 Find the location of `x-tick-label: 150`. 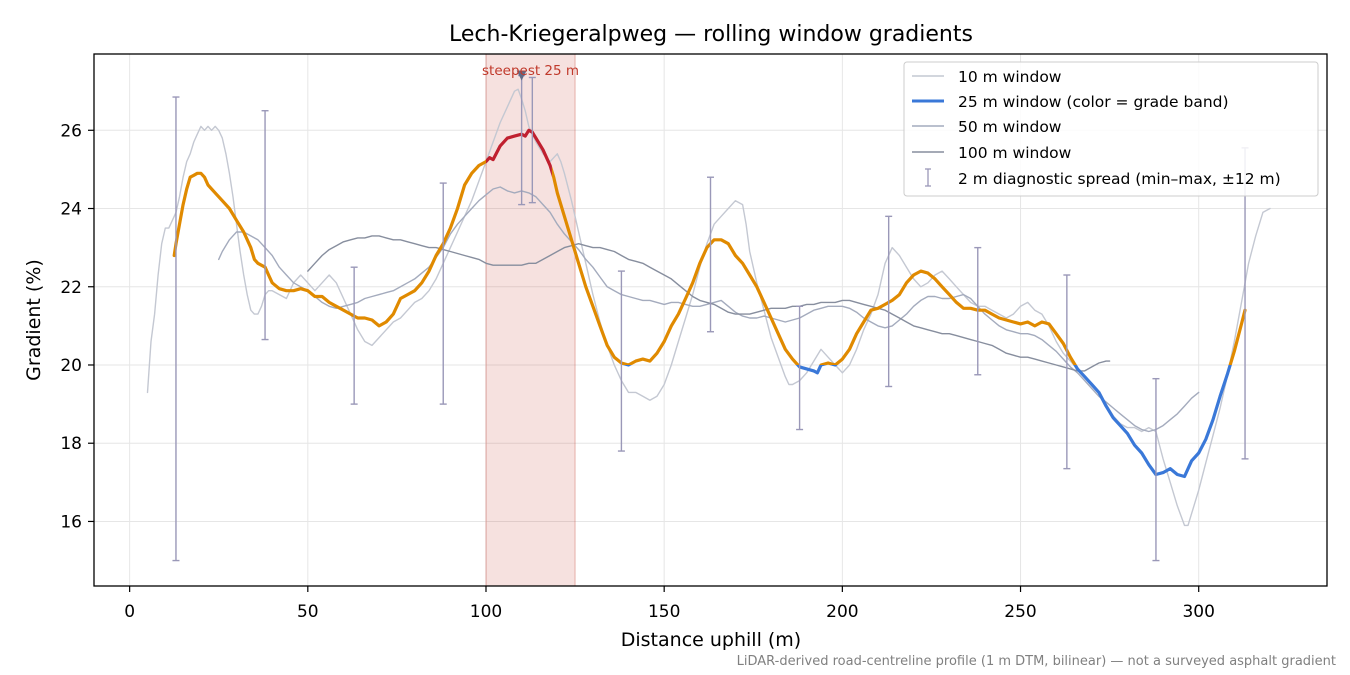

x-tick-label: 150 is located at coordinates (664, 612).